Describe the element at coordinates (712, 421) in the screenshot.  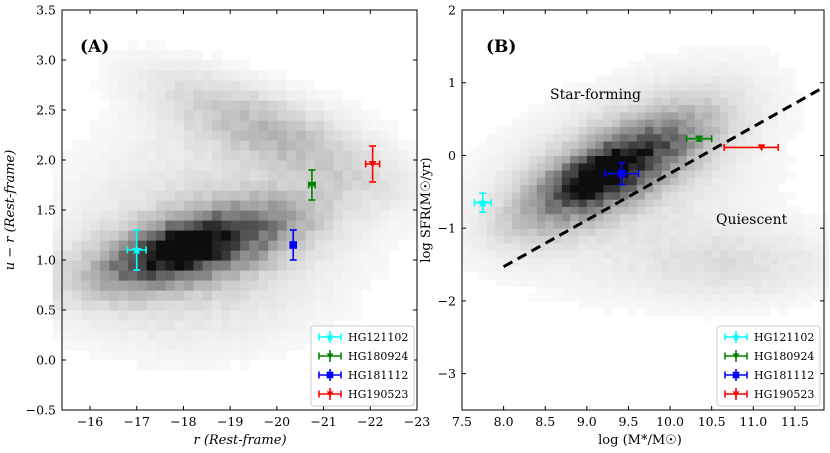
I see `x-tick-label: 10.5` at that location.